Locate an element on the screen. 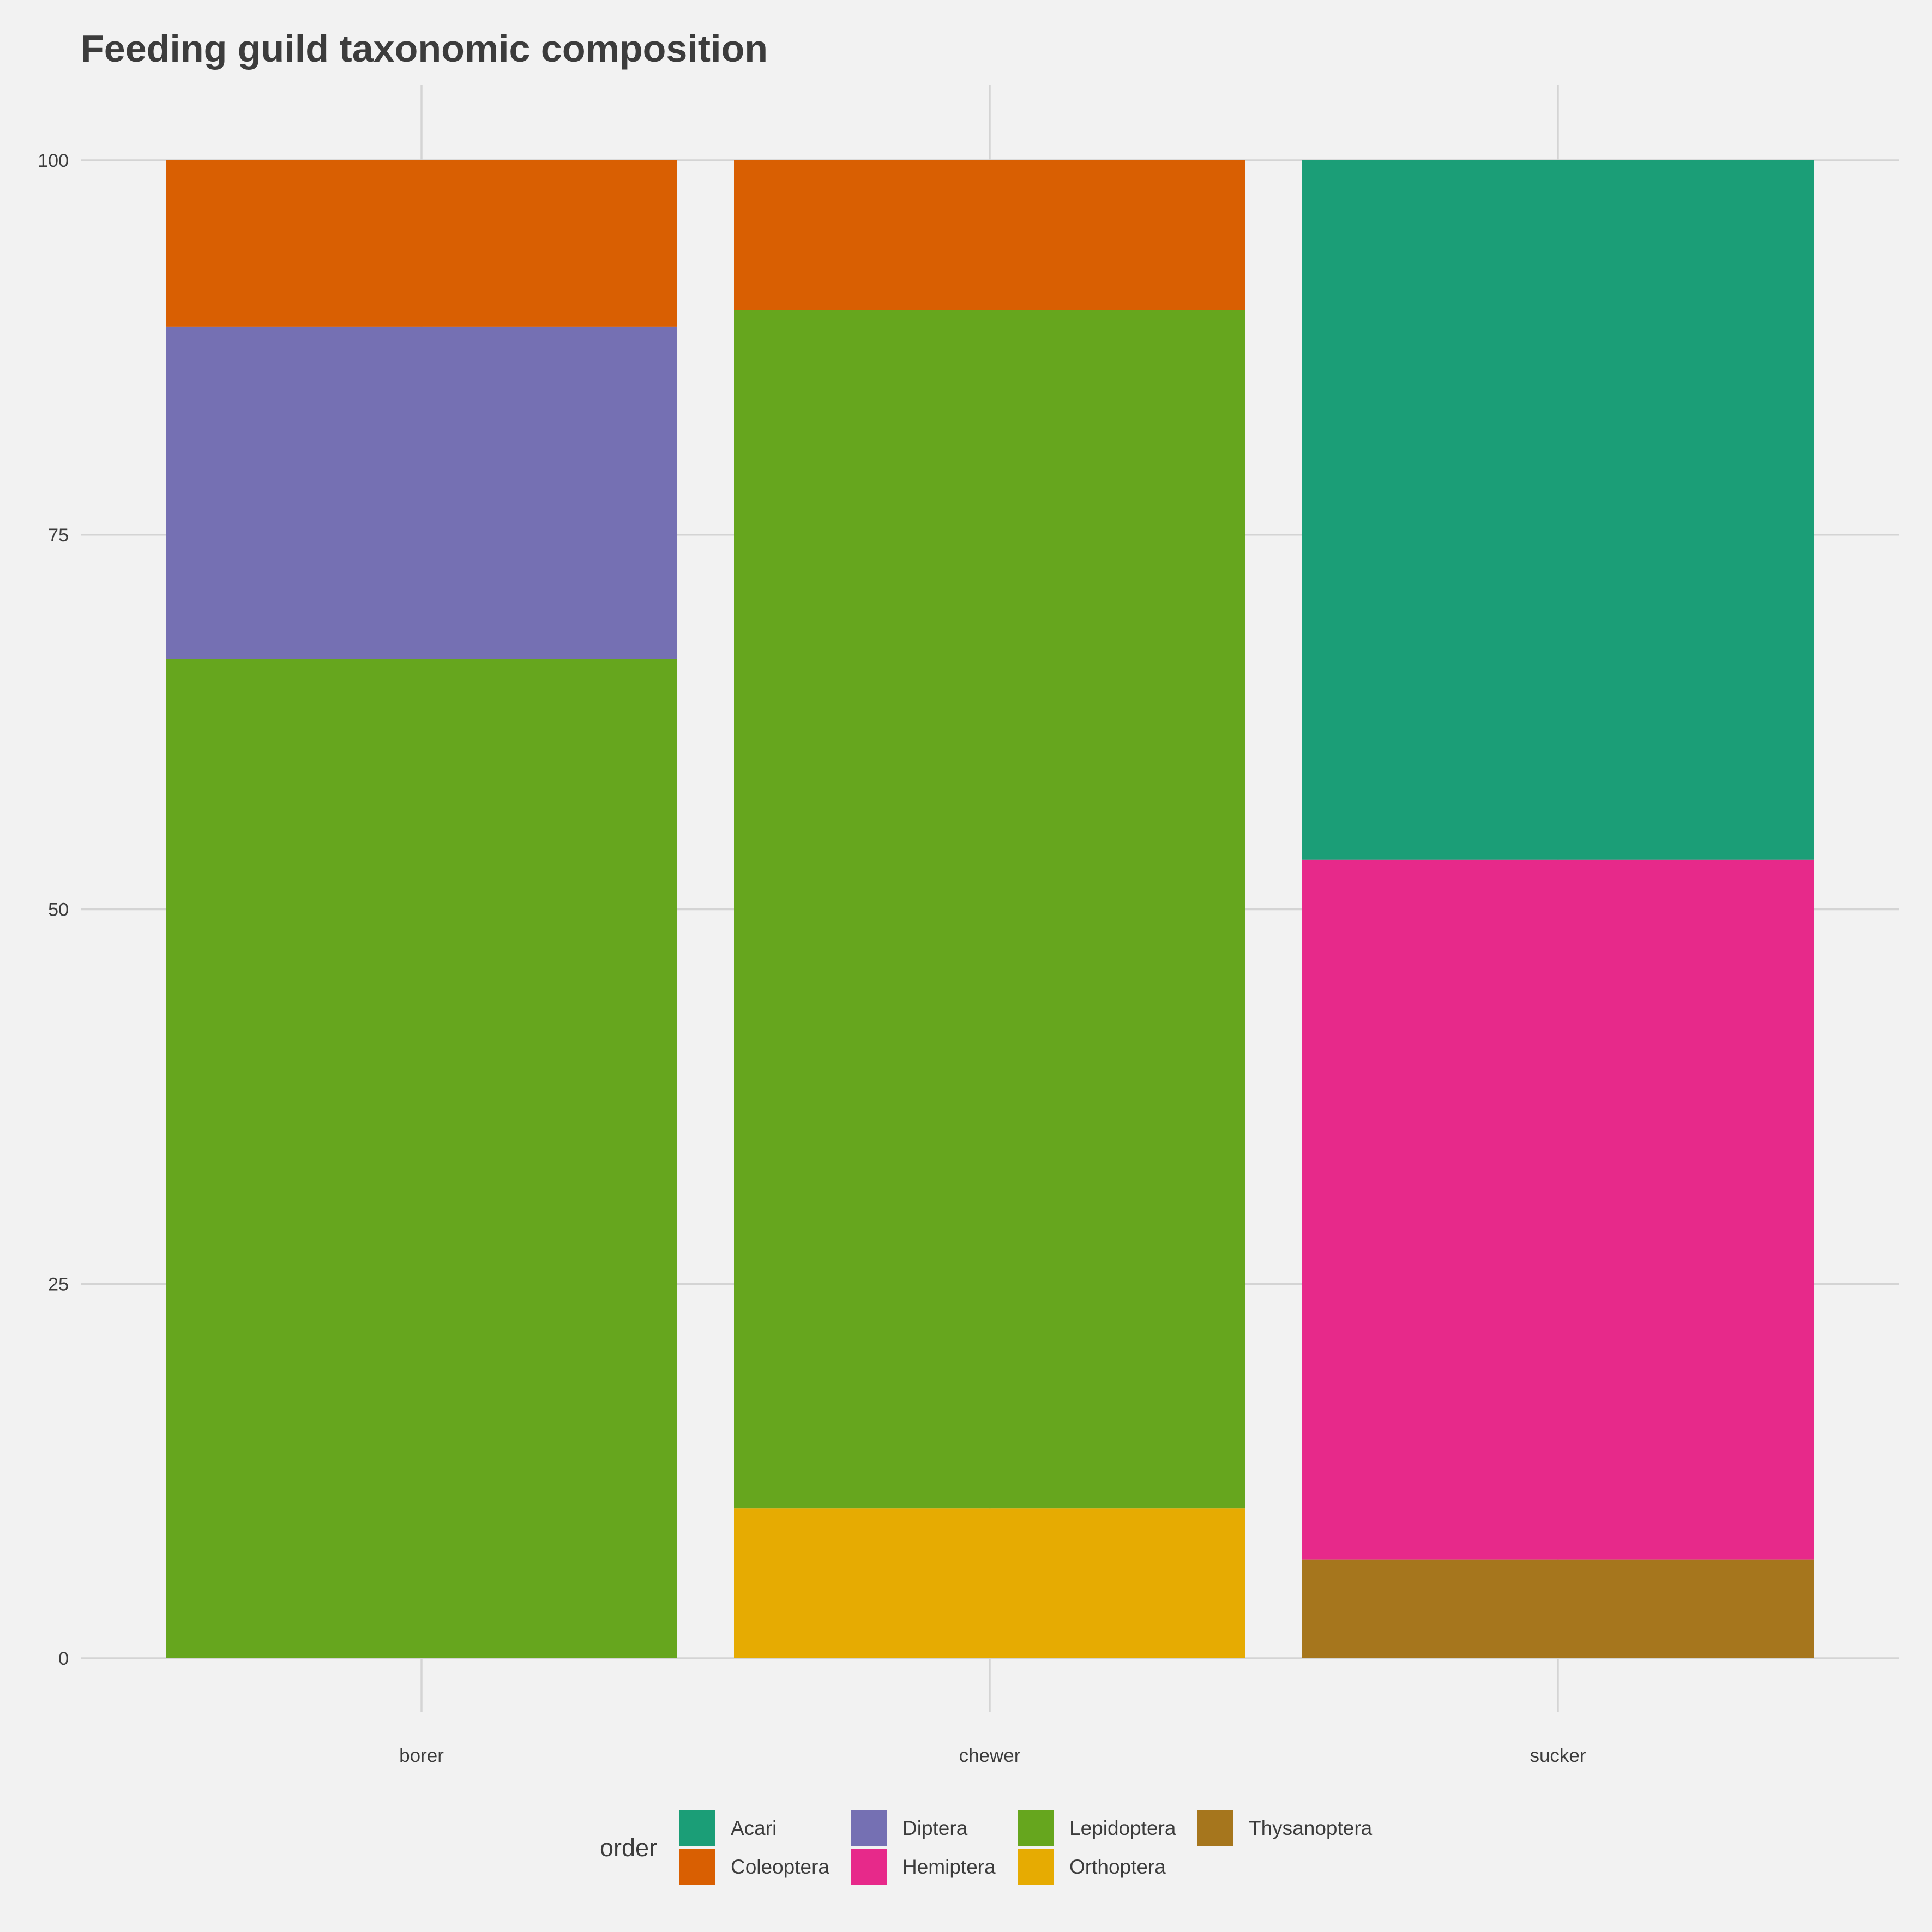 The height and width of the screenshot is (1932, 1932). y-tick-label: 50 is located at coordinates (58, 910).